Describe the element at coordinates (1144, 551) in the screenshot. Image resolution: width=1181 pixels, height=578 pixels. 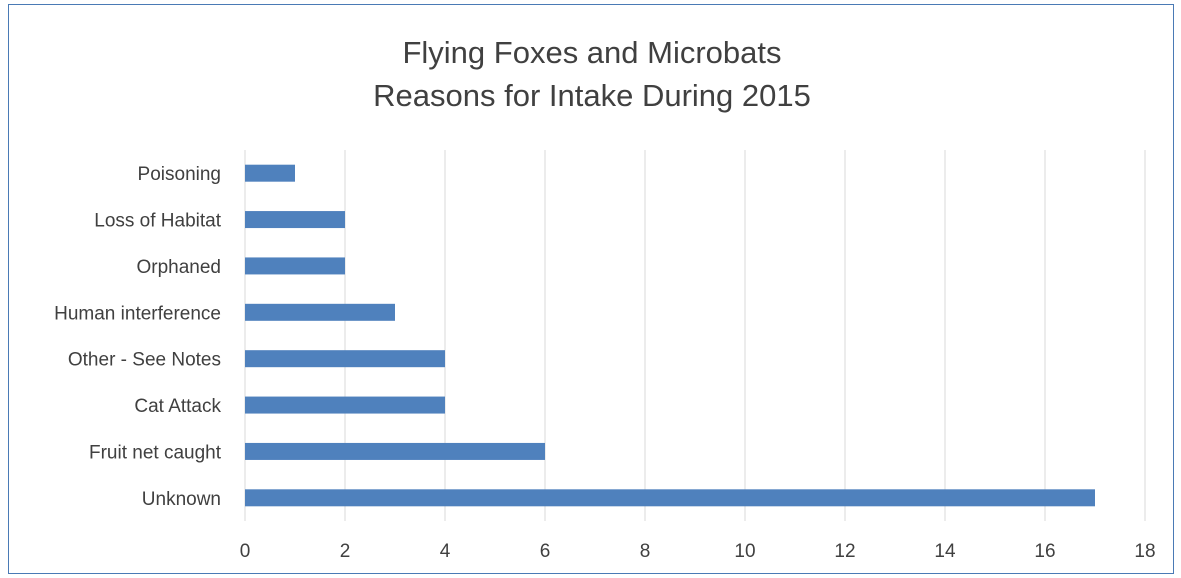
I see `x-tick-label-18: 18` at that location.